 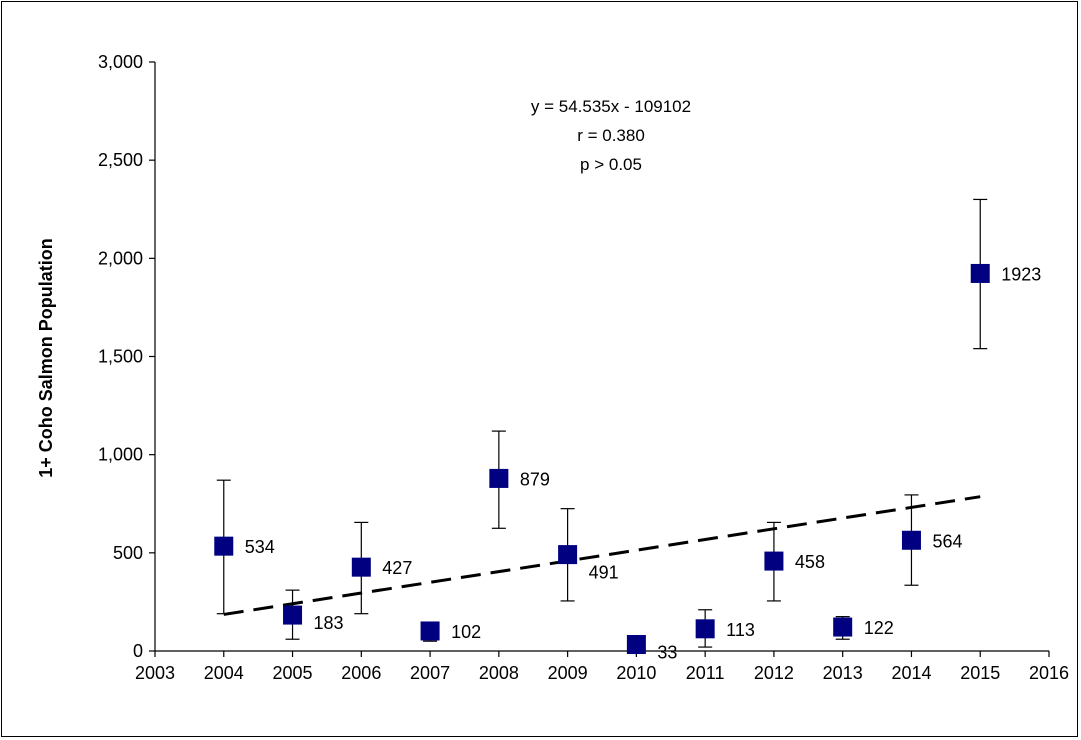 I want to click on r-value-line: r = 0.380, so click(x=611, y=135).